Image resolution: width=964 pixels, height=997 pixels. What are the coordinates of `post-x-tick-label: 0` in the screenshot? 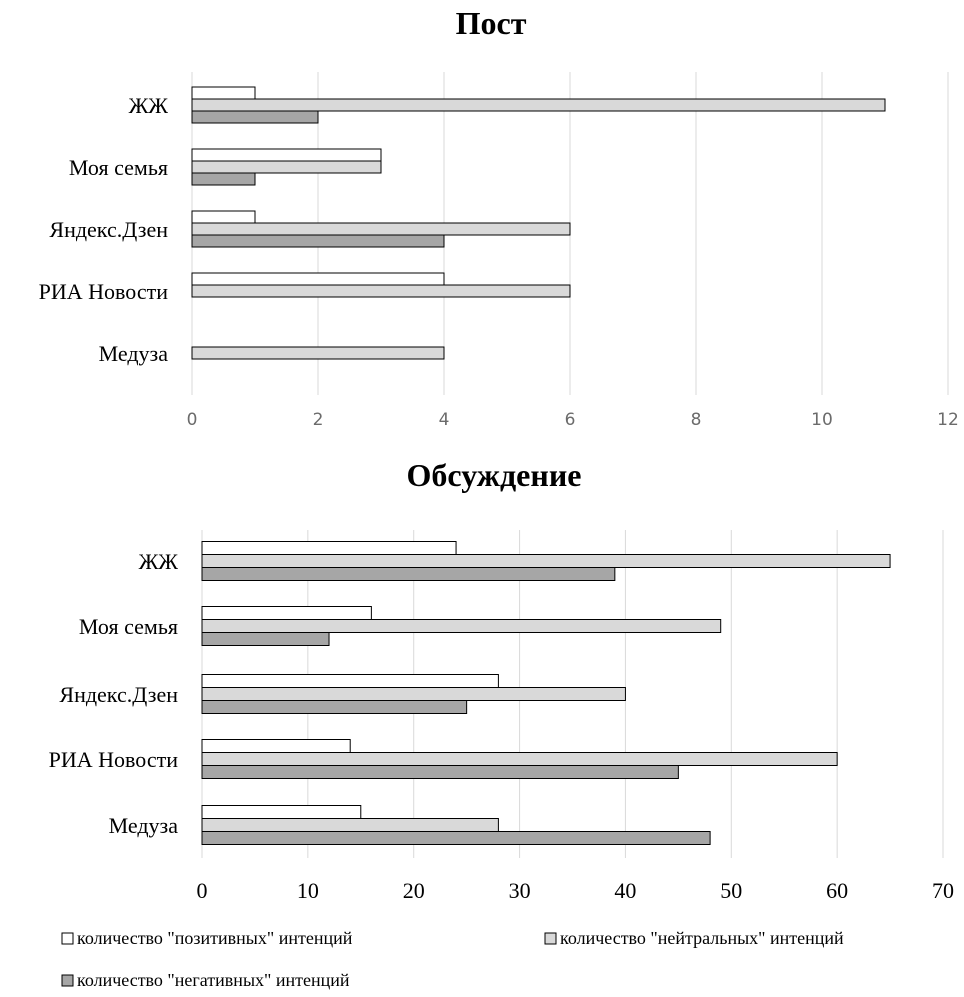 It's located at (192, 420).